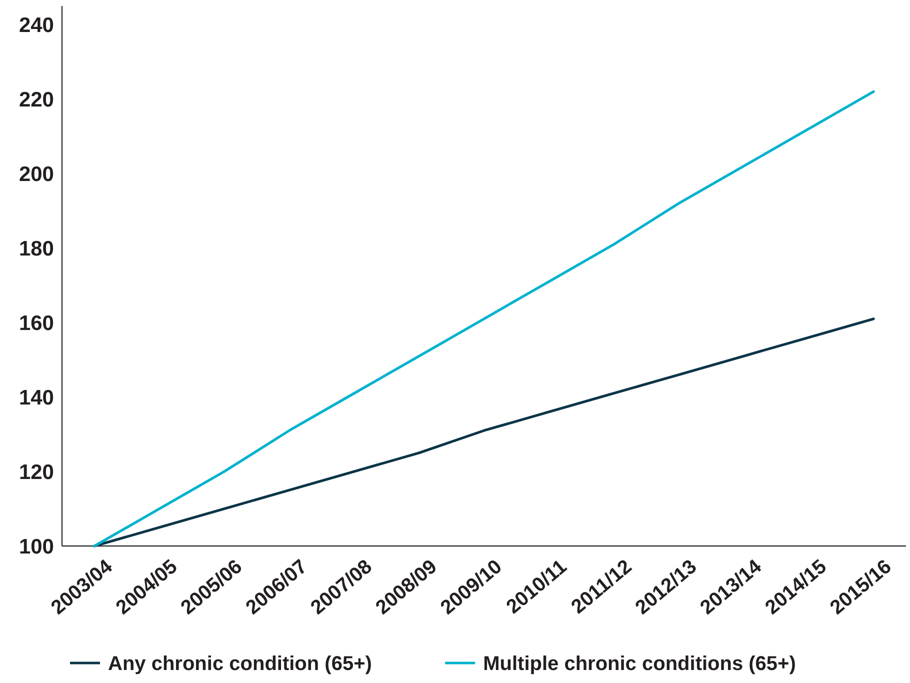  I want to click on y-tick-label: 140, so click(36, 398).